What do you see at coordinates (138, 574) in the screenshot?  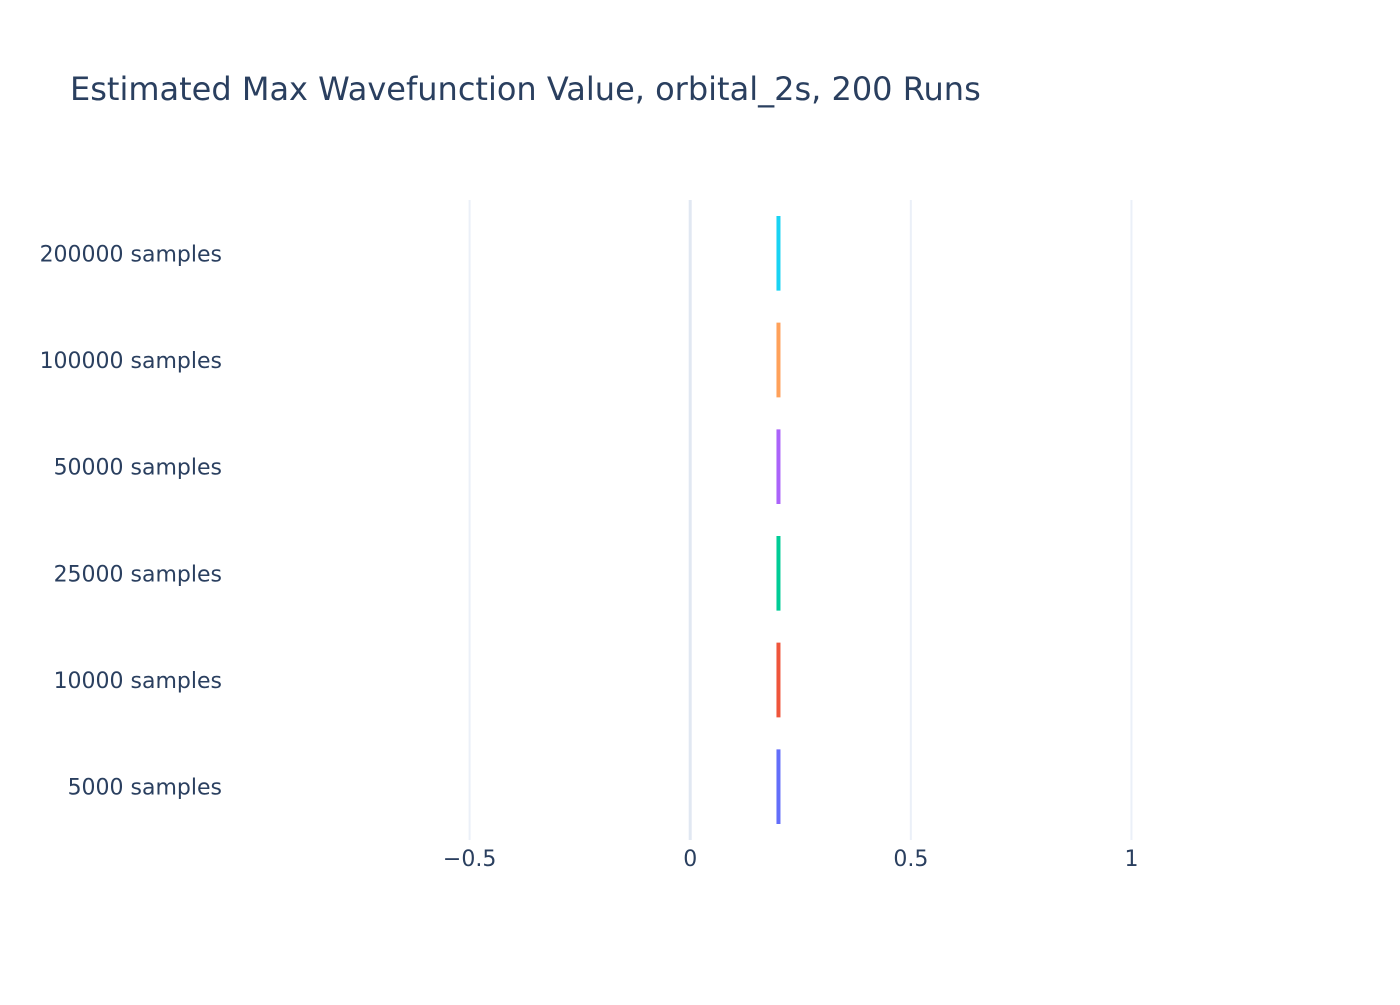 I see `y-tick-label: 25000 samples` at bounding box center [138, 574].